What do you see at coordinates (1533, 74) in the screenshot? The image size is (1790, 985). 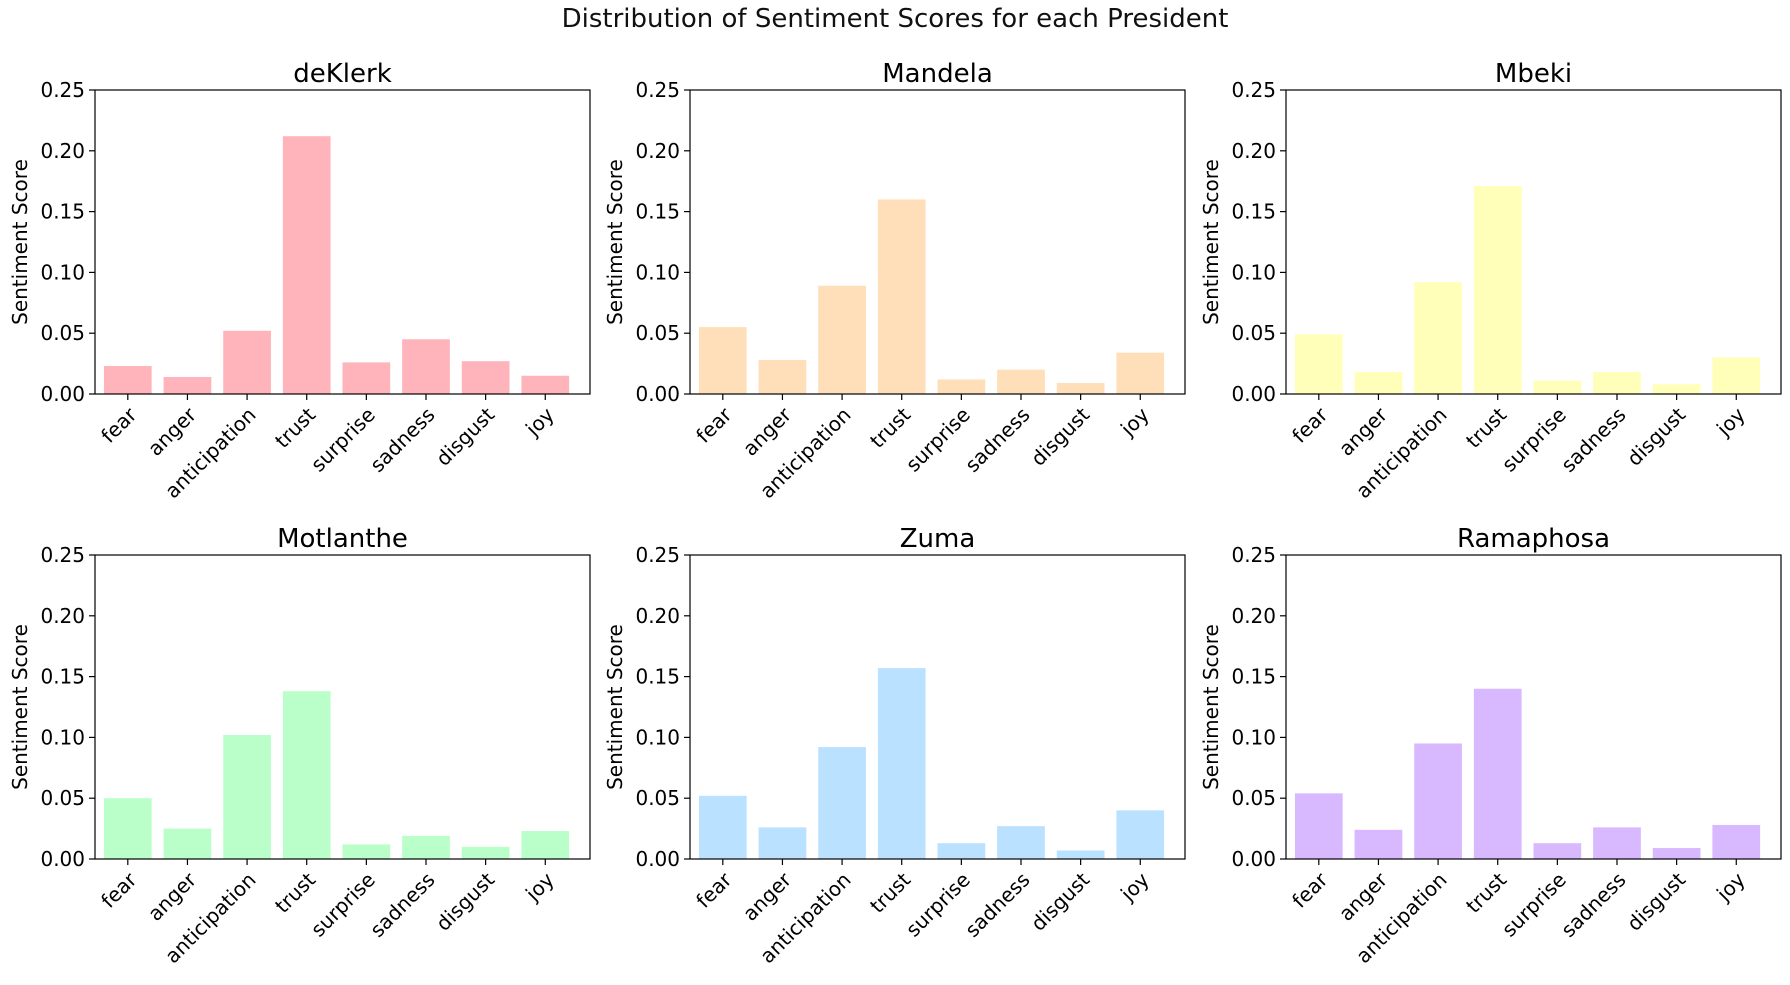 I see `subplot-title: Mbeki` at bounding box center [1533, 74].